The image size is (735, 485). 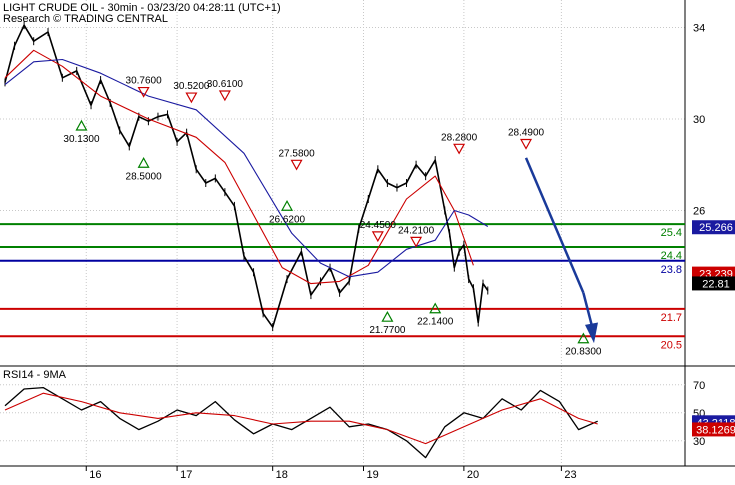 What do you see at coordinates (435, 322) in the screenshot?
I see `annotation-label: 22.1400` at bounding box center [435, 322].